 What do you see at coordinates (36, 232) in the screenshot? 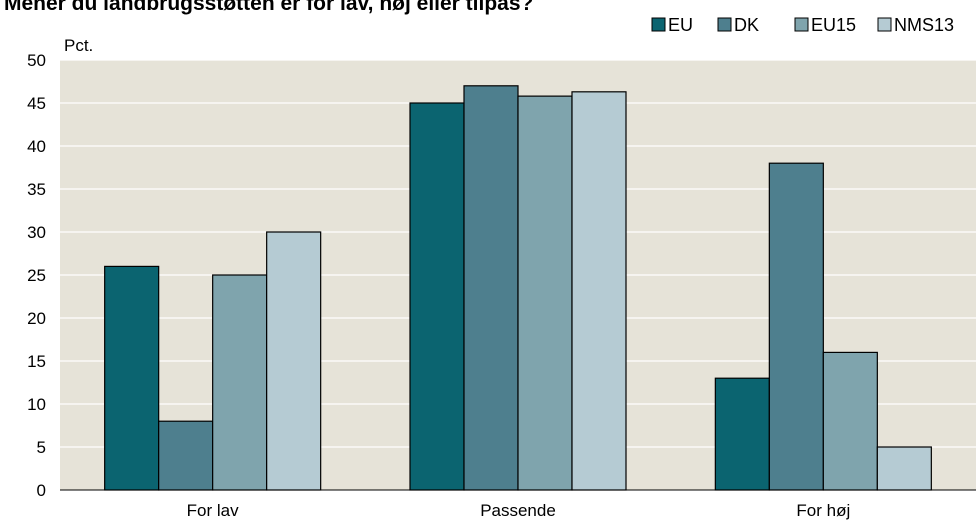
I see `y-tick-label: 30` at bounding box center [36, 232].